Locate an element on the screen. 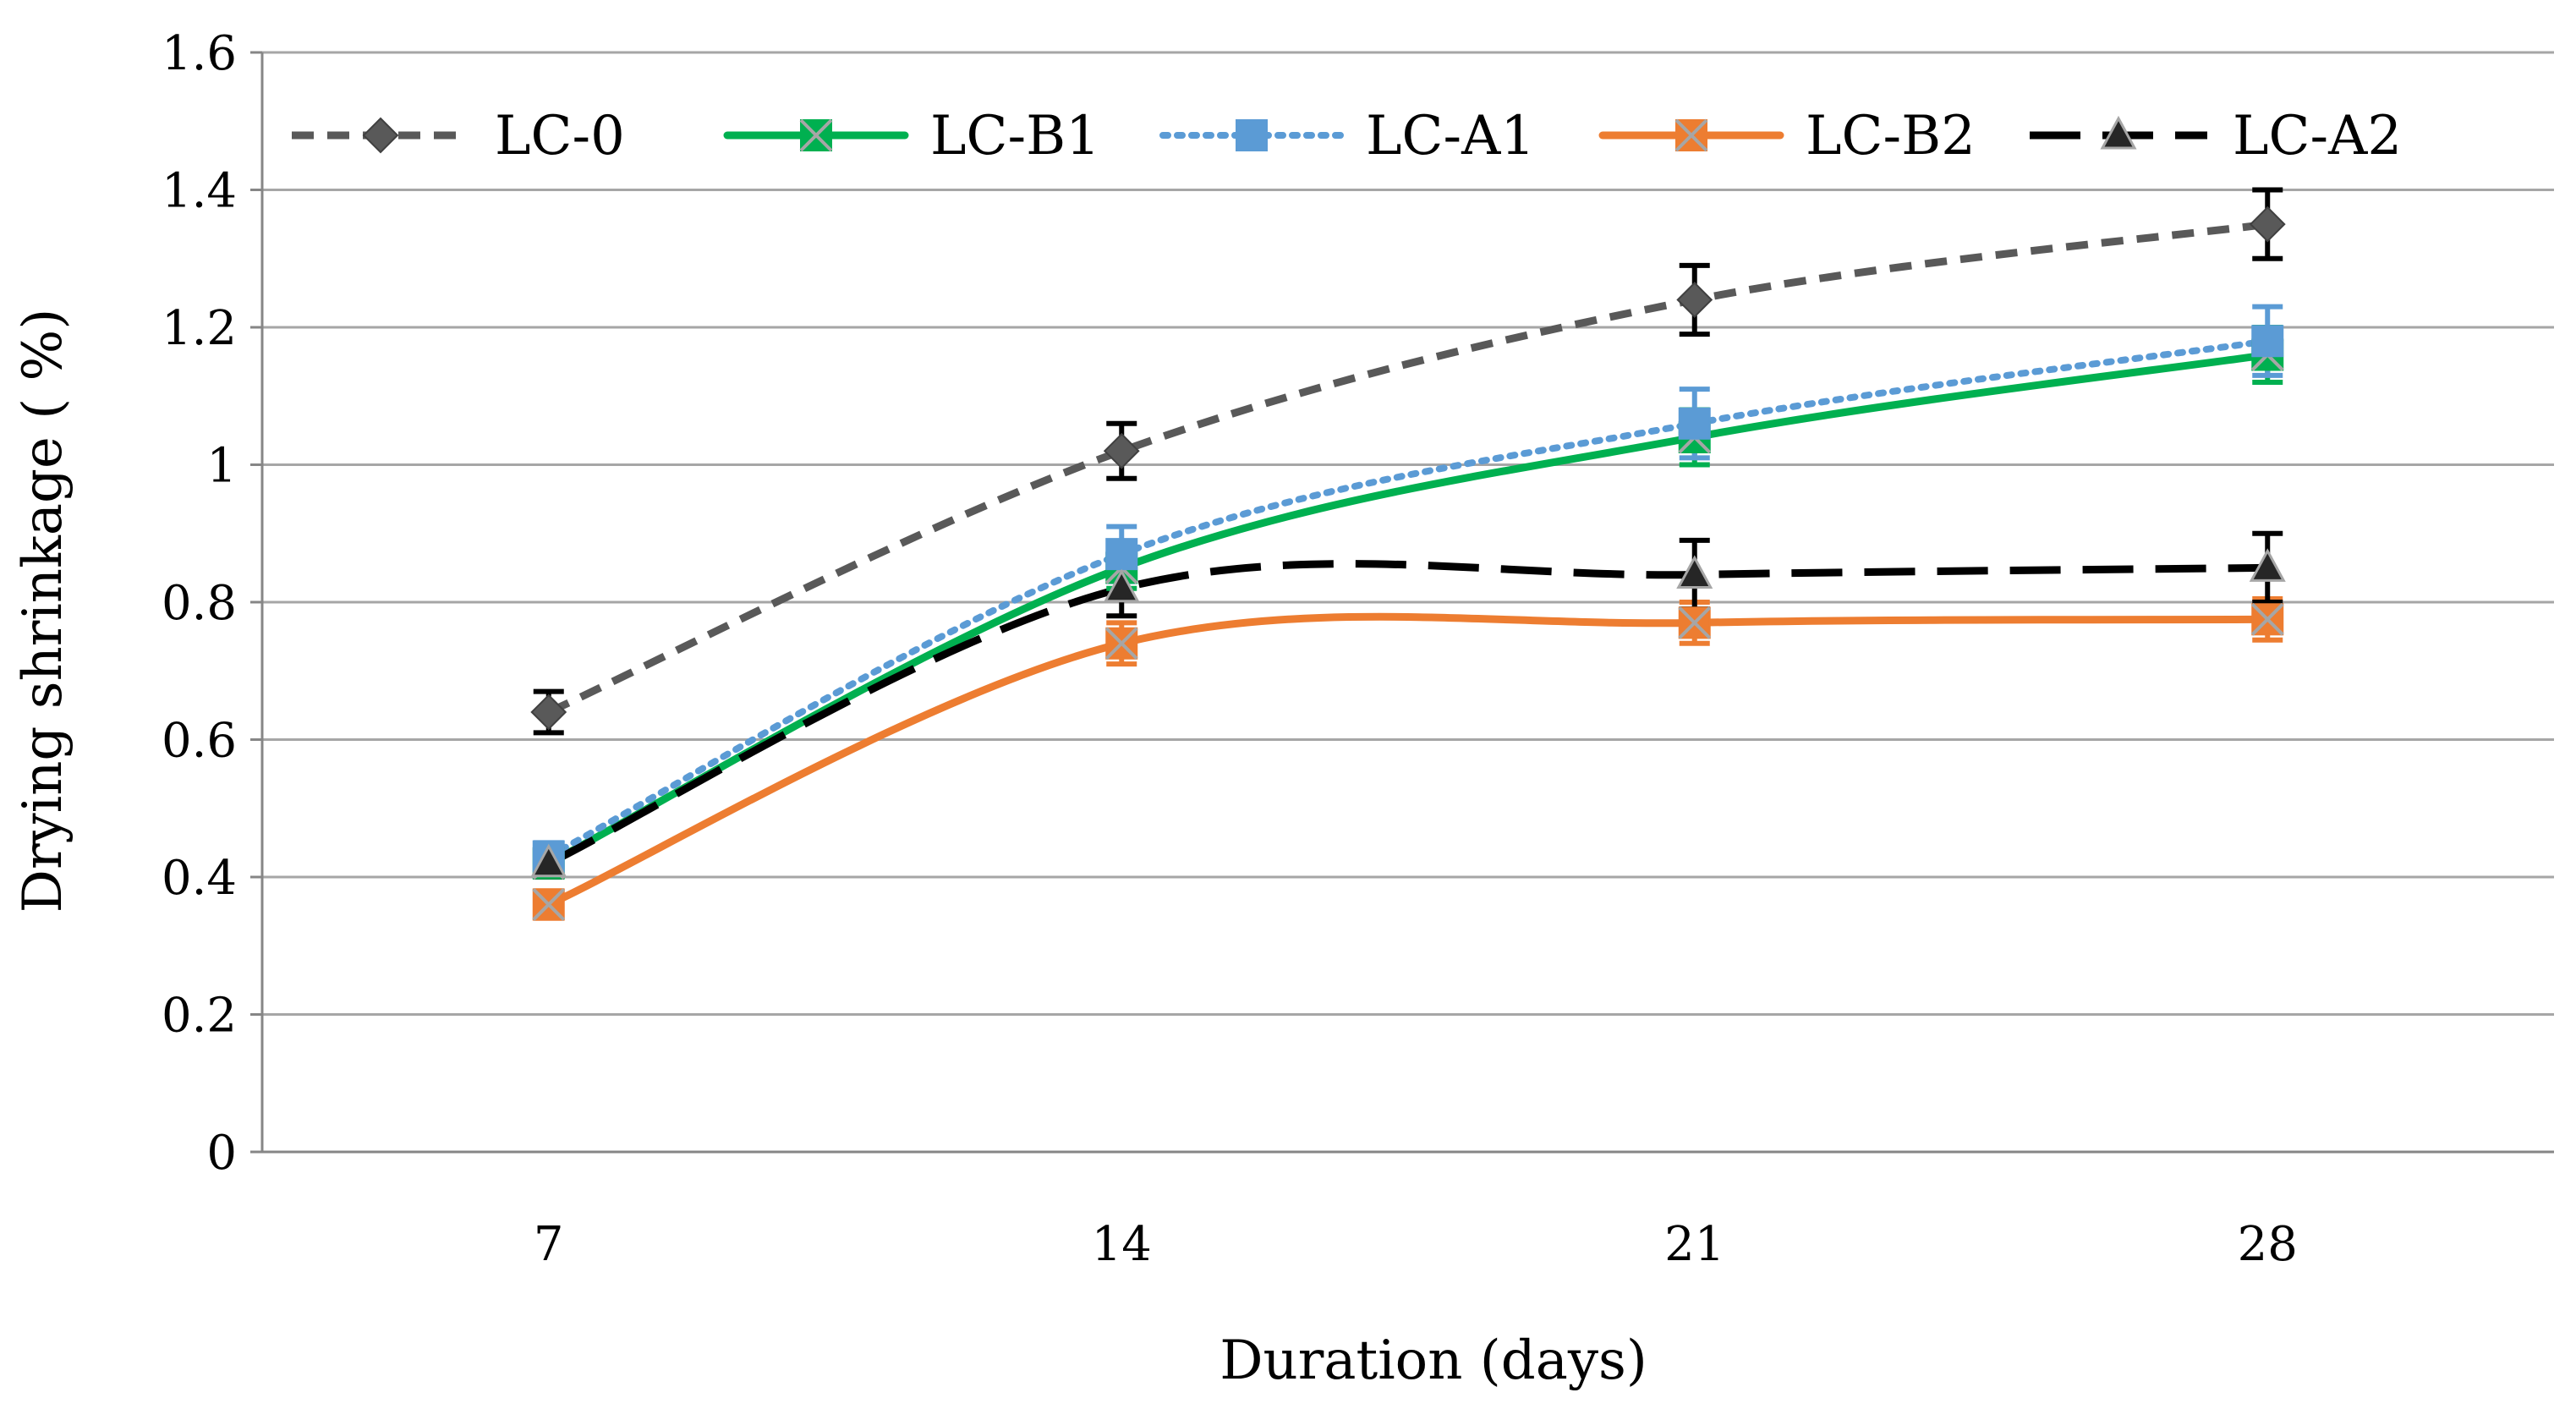 The height and width of the screenshot is (1409, 2576). y-tick-labels: 0 0.2 0.4 0.6 0.8 1 1.2 1.4 1.6 is located at coordinates (199, 603).